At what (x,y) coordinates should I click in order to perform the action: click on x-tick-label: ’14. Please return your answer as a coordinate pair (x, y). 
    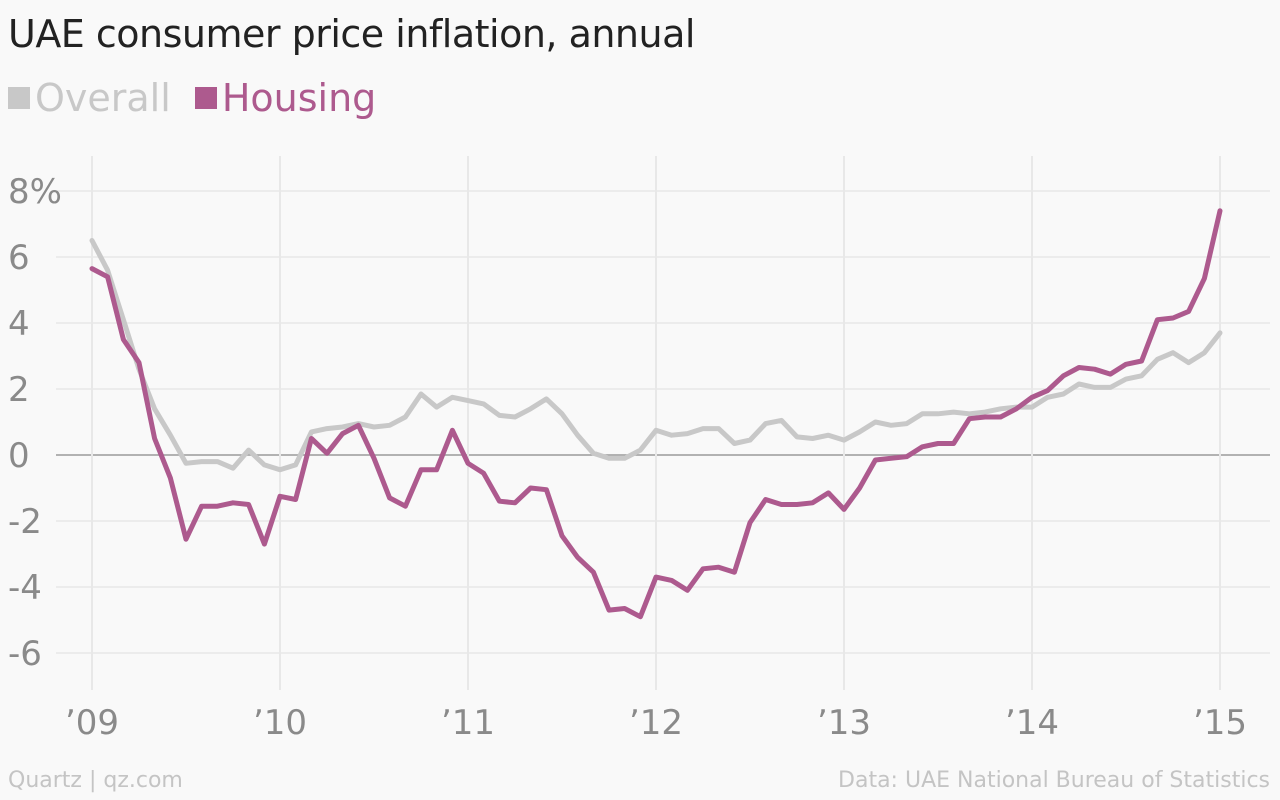
    Looking at the image, I should click on (1032, 723).